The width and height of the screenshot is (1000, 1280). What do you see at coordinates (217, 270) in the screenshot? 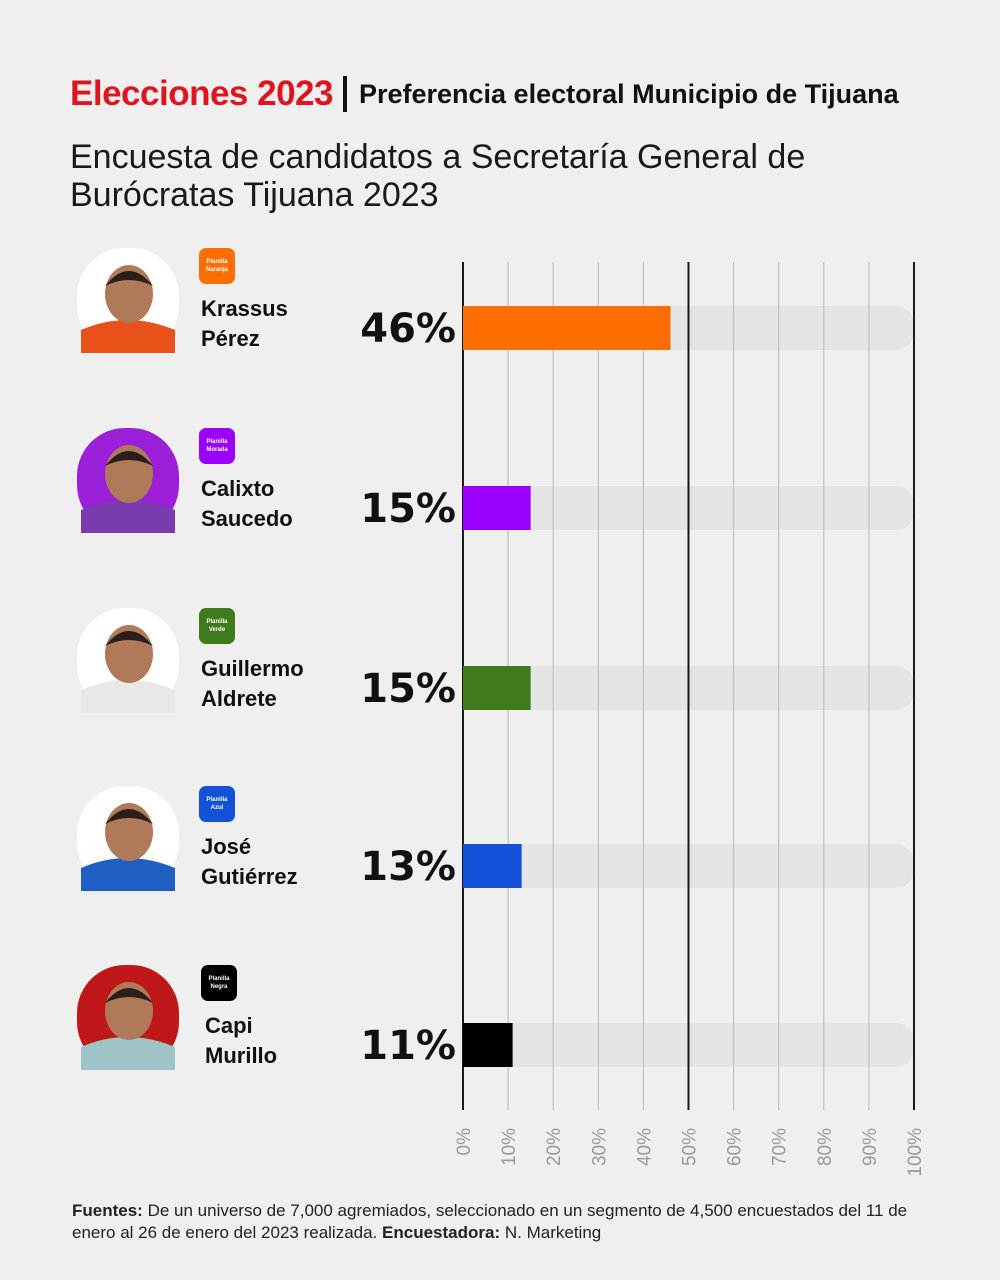
I see `badge-text: Naranja` at bounding box center [217, 270].